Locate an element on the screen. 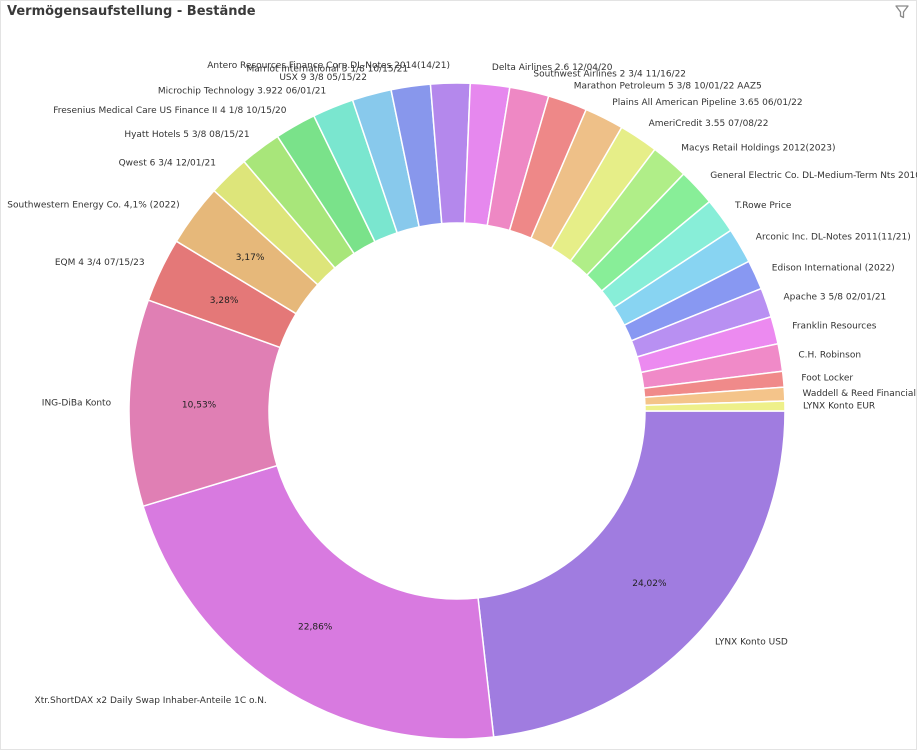  slice-label-21: Edison International (2022) is located at coordinates (833, 268).